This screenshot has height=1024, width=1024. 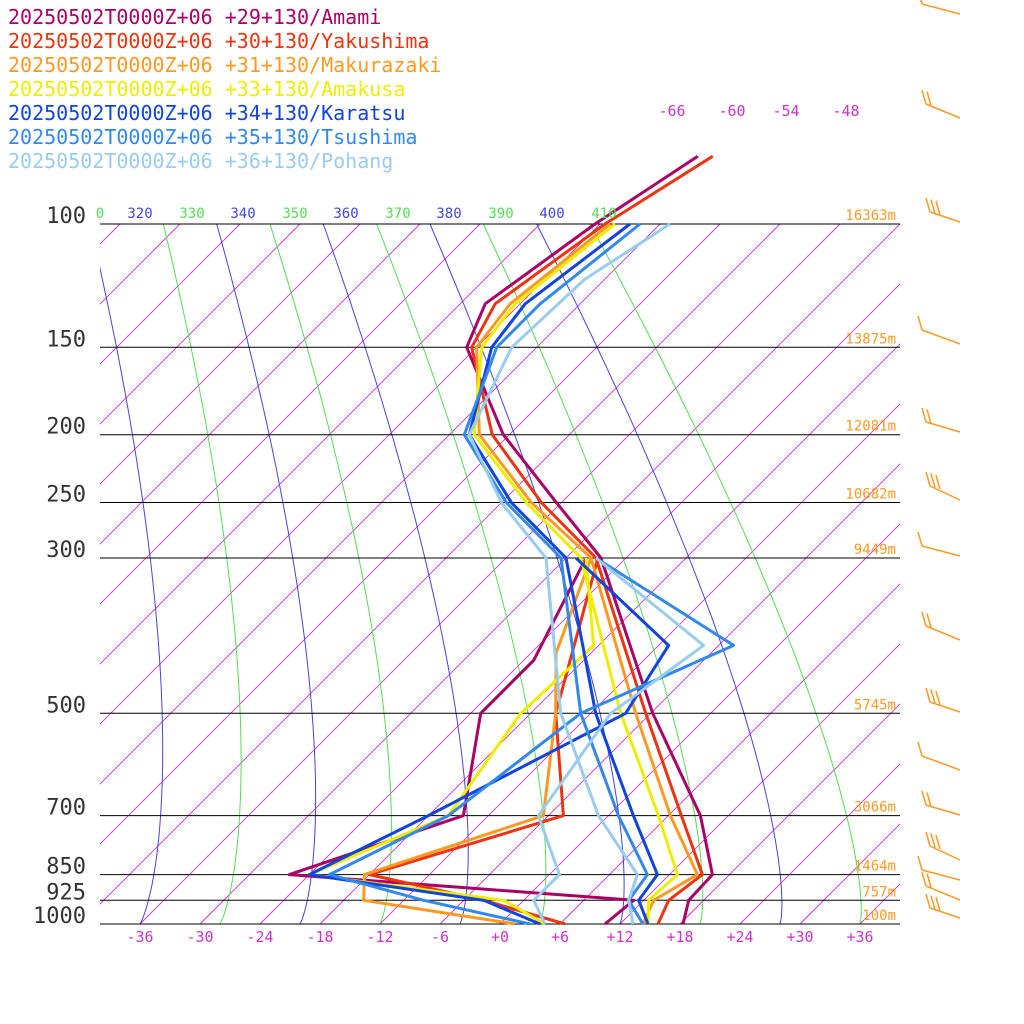 What do you see at coordinates (739, 937) in the screenshot?
I see `x-tick-label: +24` at bounding box center [739, 937].